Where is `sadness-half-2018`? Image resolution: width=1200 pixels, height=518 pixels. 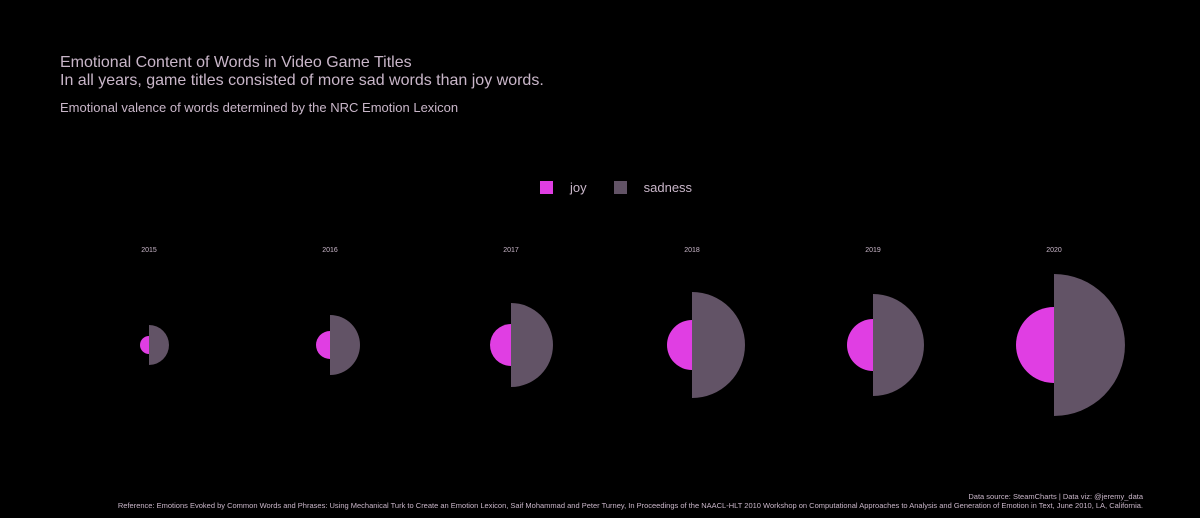 sadness-half-2018 is located at coordinates (718, 345).